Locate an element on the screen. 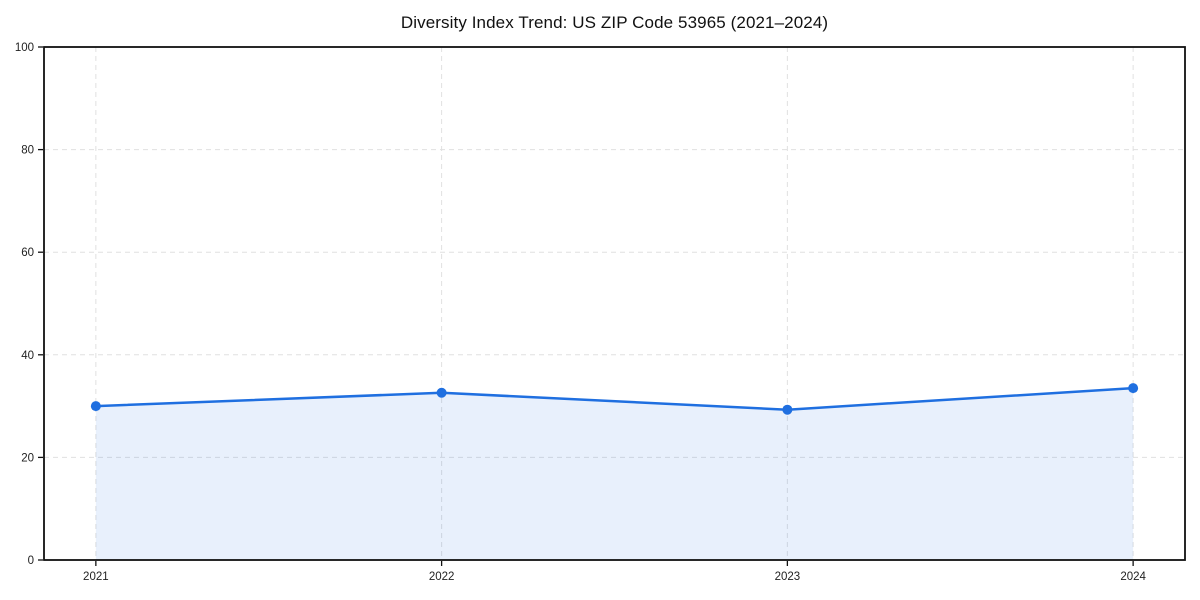  x-tick-label: 2023 is located at coordinates (788, 577).